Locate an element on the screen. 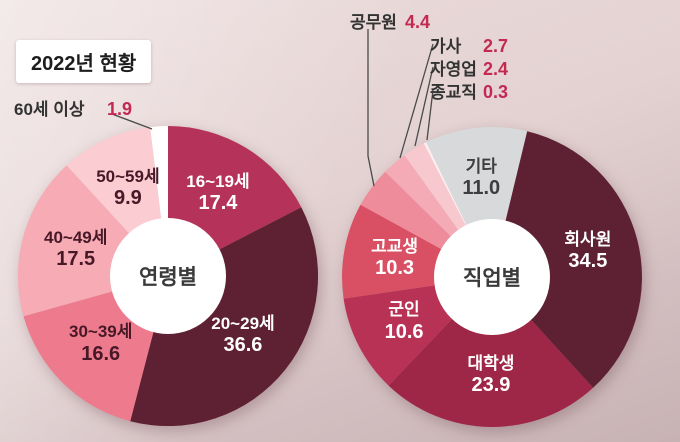 The image size is (680, 442). callout-label: 가사 is located at coordinates (446, 46).